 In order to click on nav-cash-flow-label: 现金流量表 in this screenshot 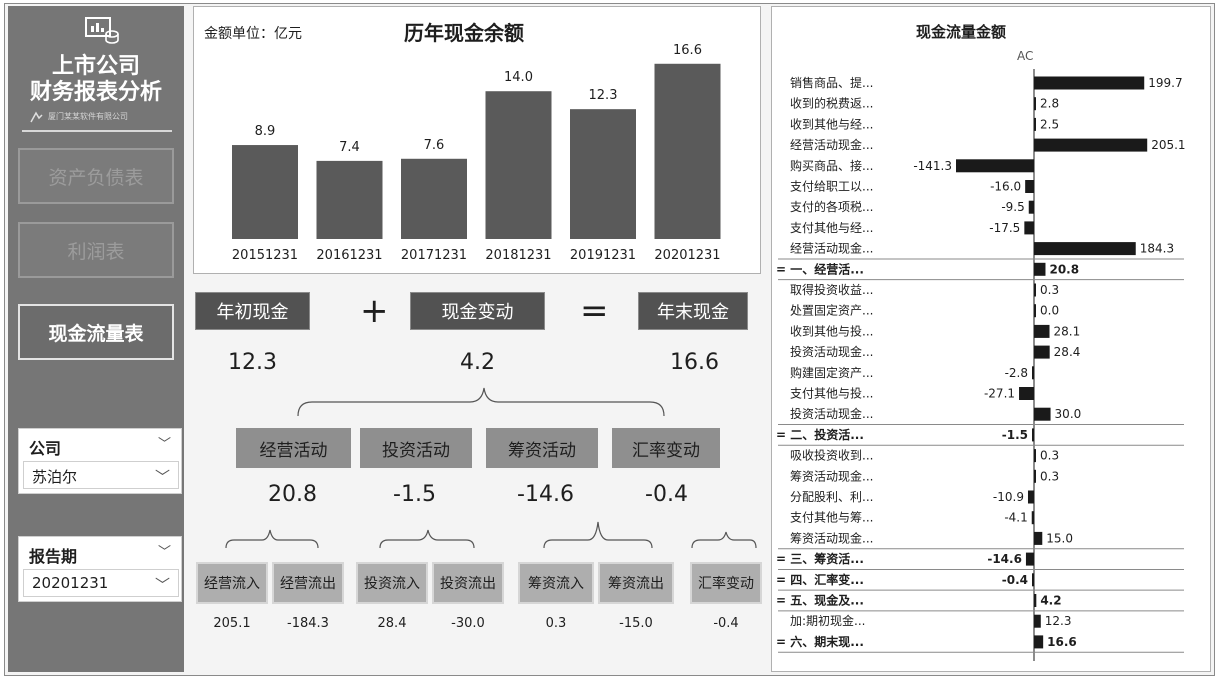, I will do `click(96, 333)`.